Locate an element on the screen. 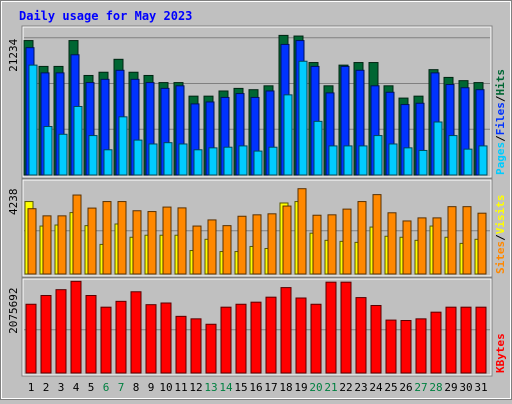 The height and width of the screenshot is (404, 512). legend-entry: Sites is located at coordinates (500, 257).